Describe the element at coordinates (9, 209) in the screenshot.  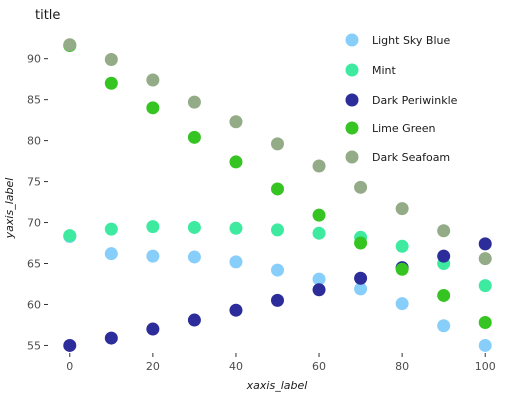
I see `y-axis-title: yaxis_label` at that location.